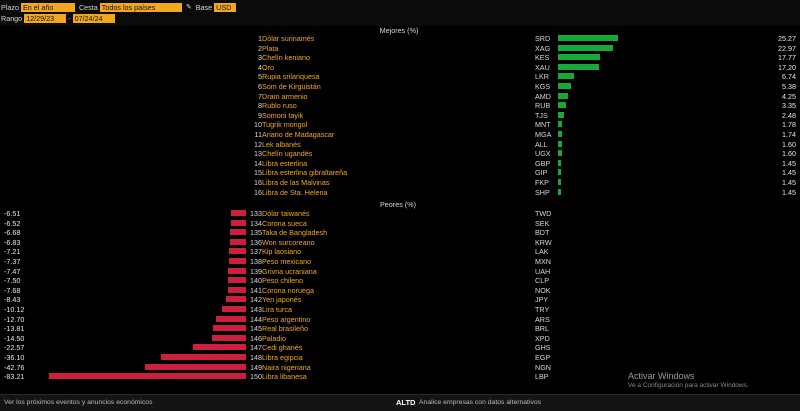 This screenshot has height=411, width=800. What do you see at coordinates (140, 7) in the screenshot?
I see `cesta-dropdown: Todos los países` at bounding box center [140, 7].